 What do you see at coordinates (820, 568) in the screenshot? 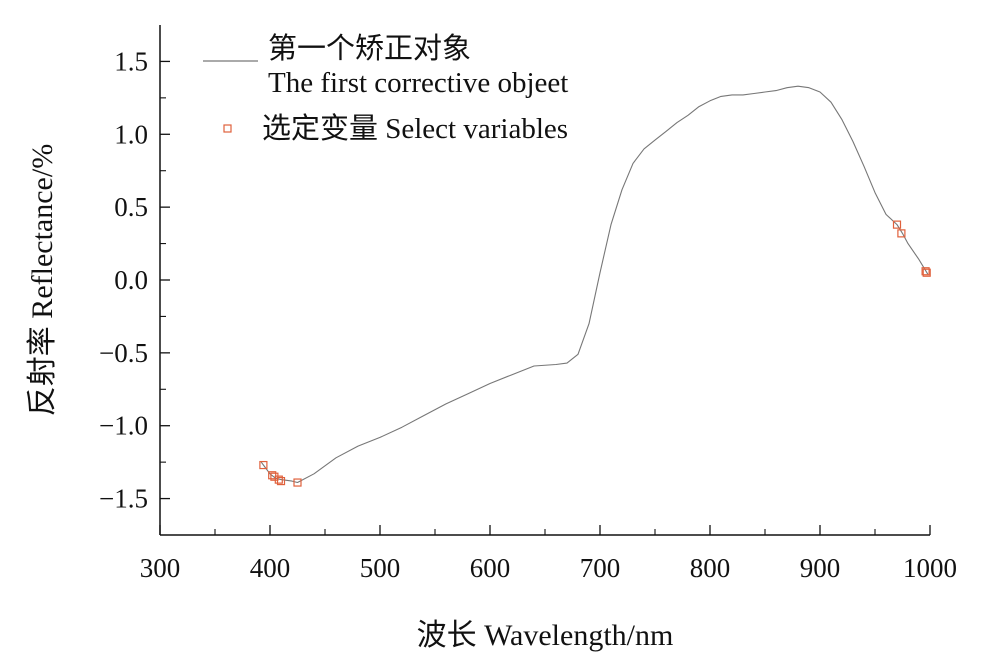
I see `x-tick-label: 900` at bounding box center [820, 568].